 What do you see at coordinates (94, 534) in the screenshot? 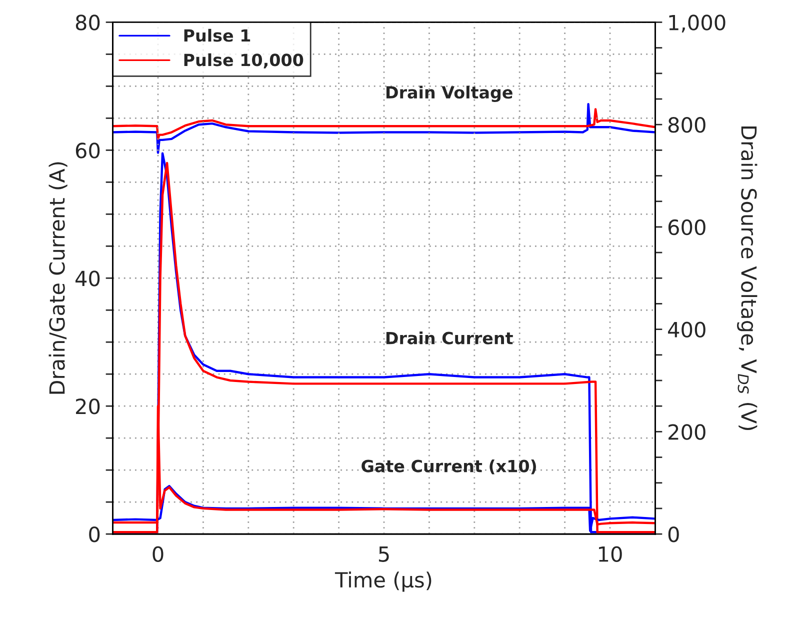
I see `y-tick-label: 0` at bounding box center [94, 534].